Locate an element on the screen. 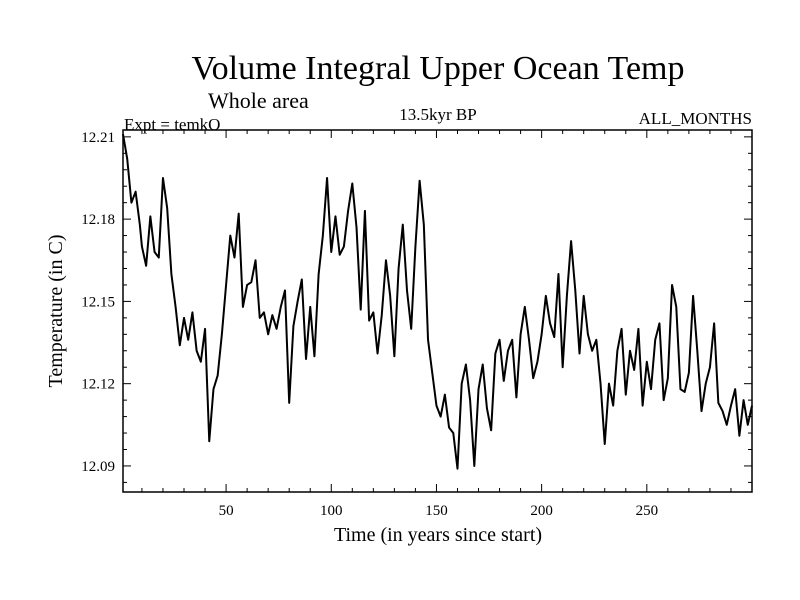  period-label: 13.5kyr BP is located at coordinates (437, 114).